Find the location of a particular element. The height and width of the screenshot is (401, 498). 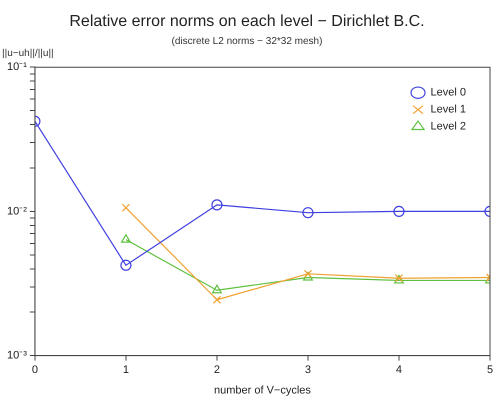

x-tick-label: 2 is located at coordinates (217, 370).